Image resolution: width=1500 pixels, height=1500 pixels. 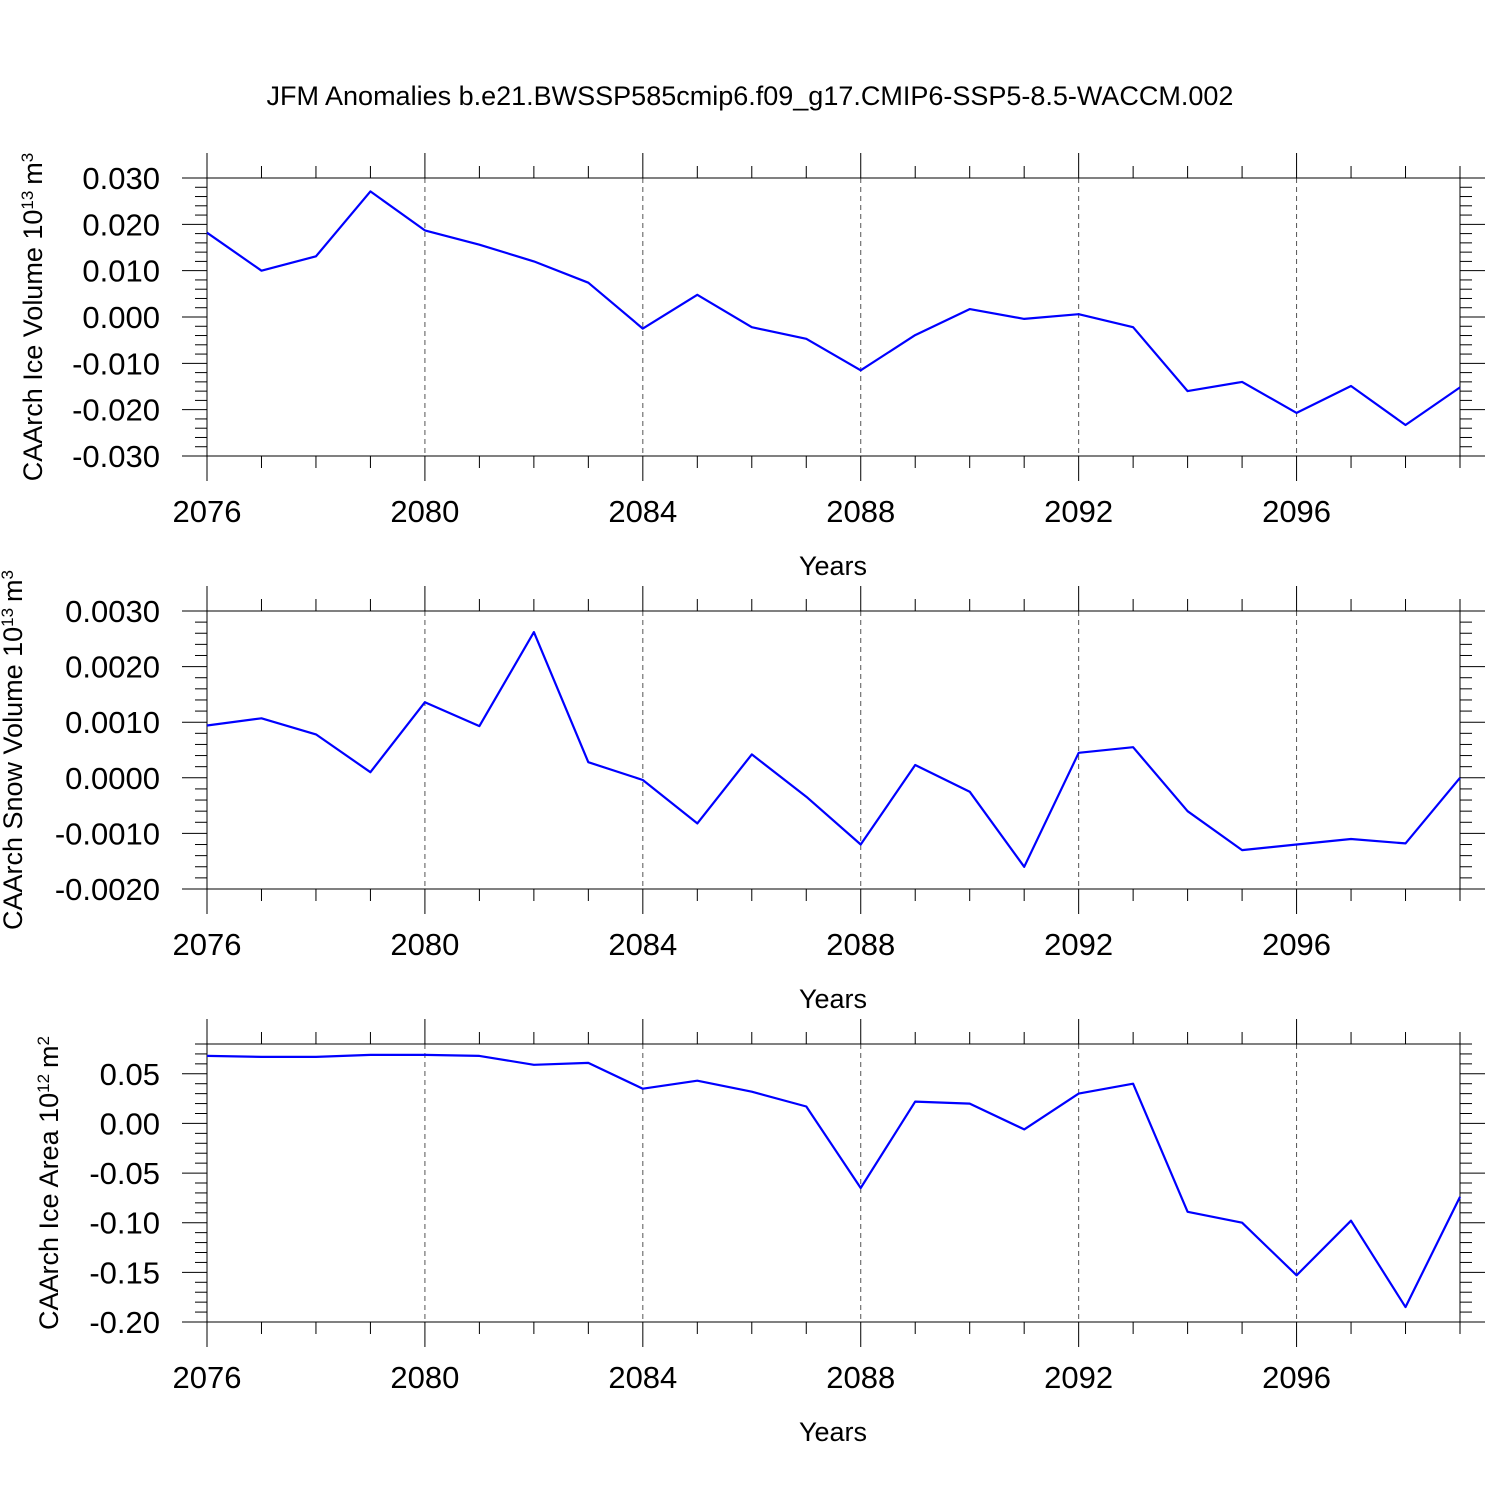 I want to click on y-axis-title-text: CAArch Ice Volume 10, so click(x=33, y=346).